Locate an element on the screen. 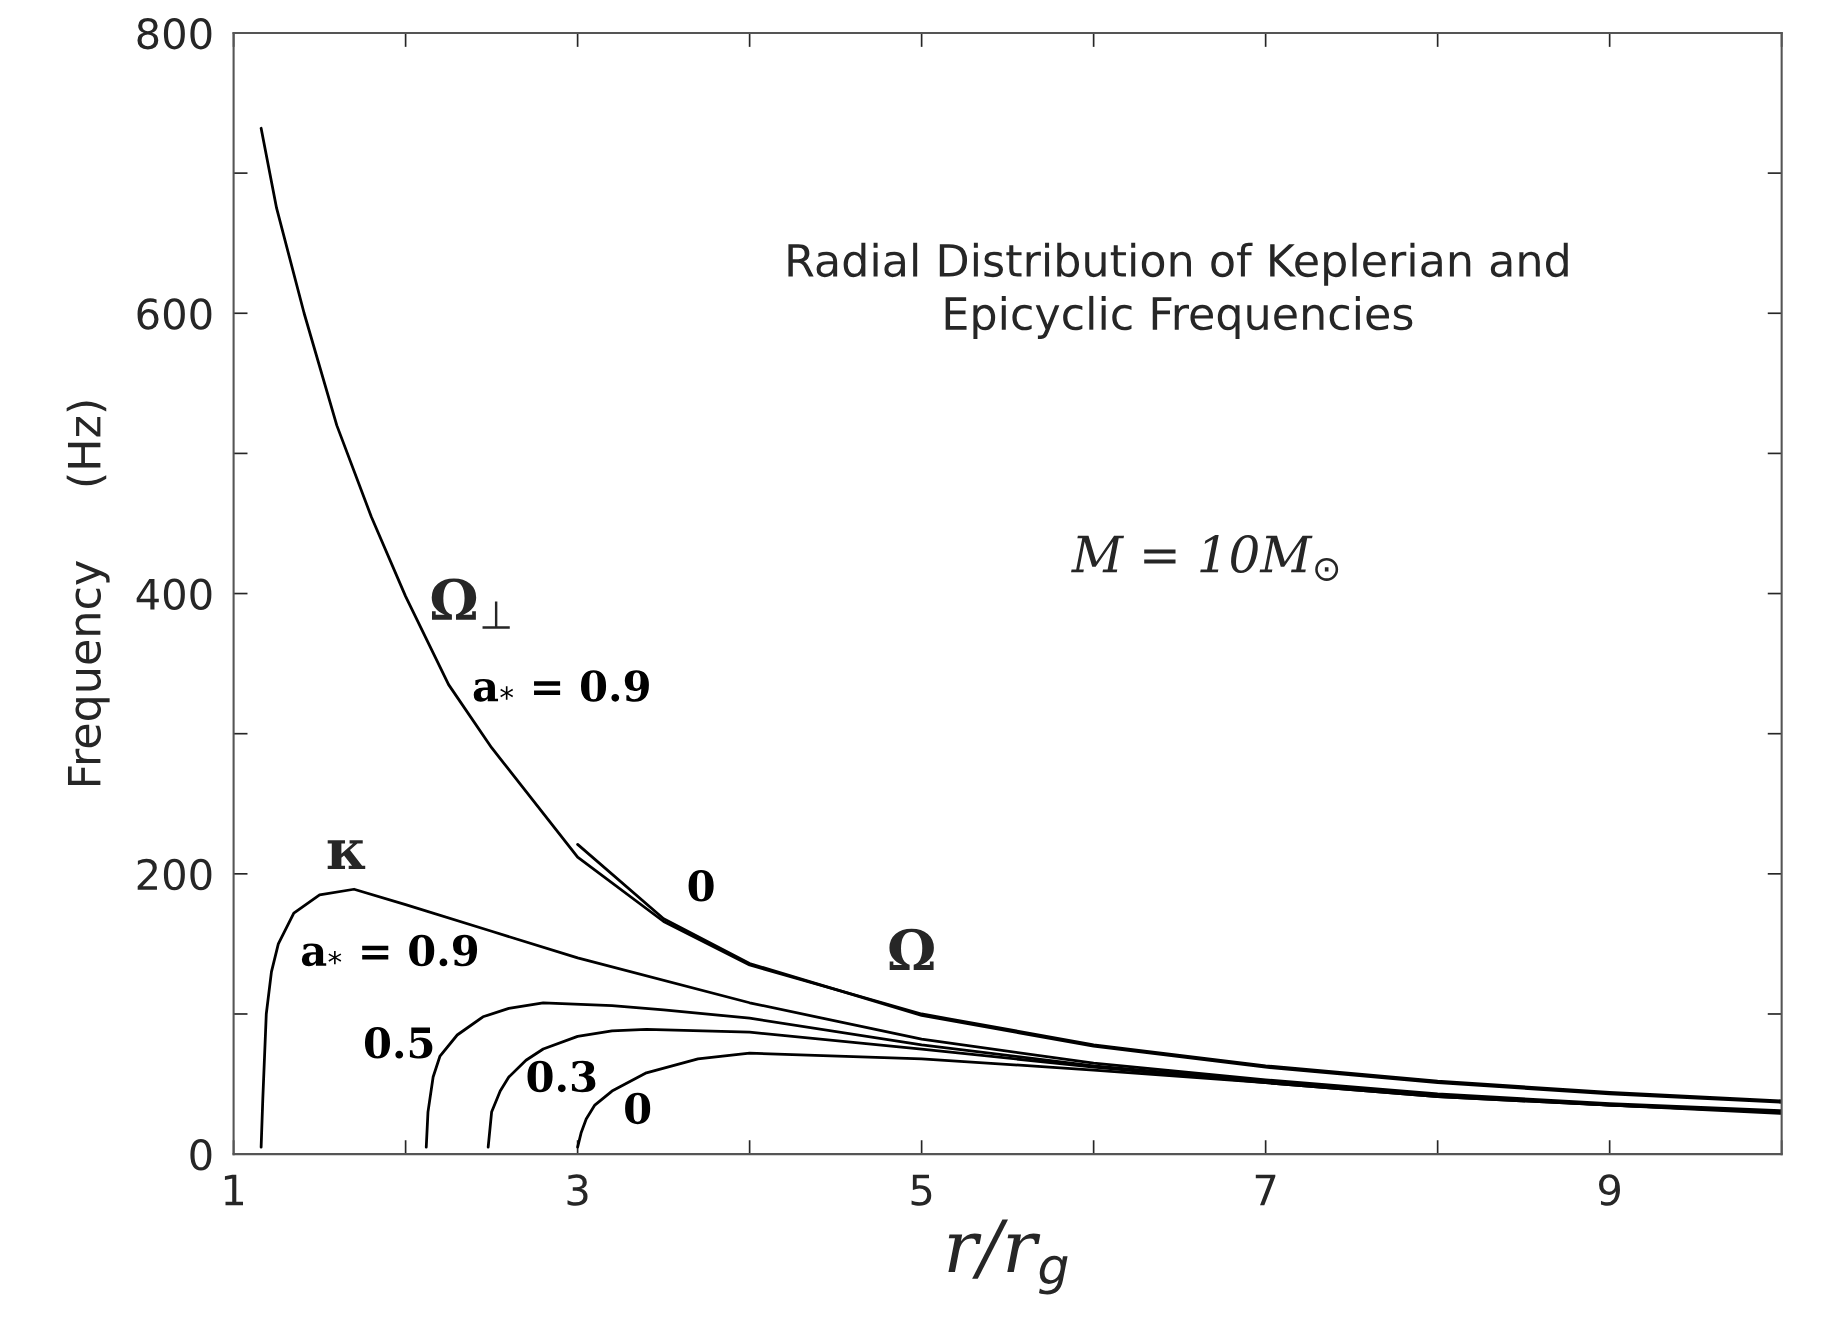  y-tick-label: 600 is located at coordinates (174, 314).